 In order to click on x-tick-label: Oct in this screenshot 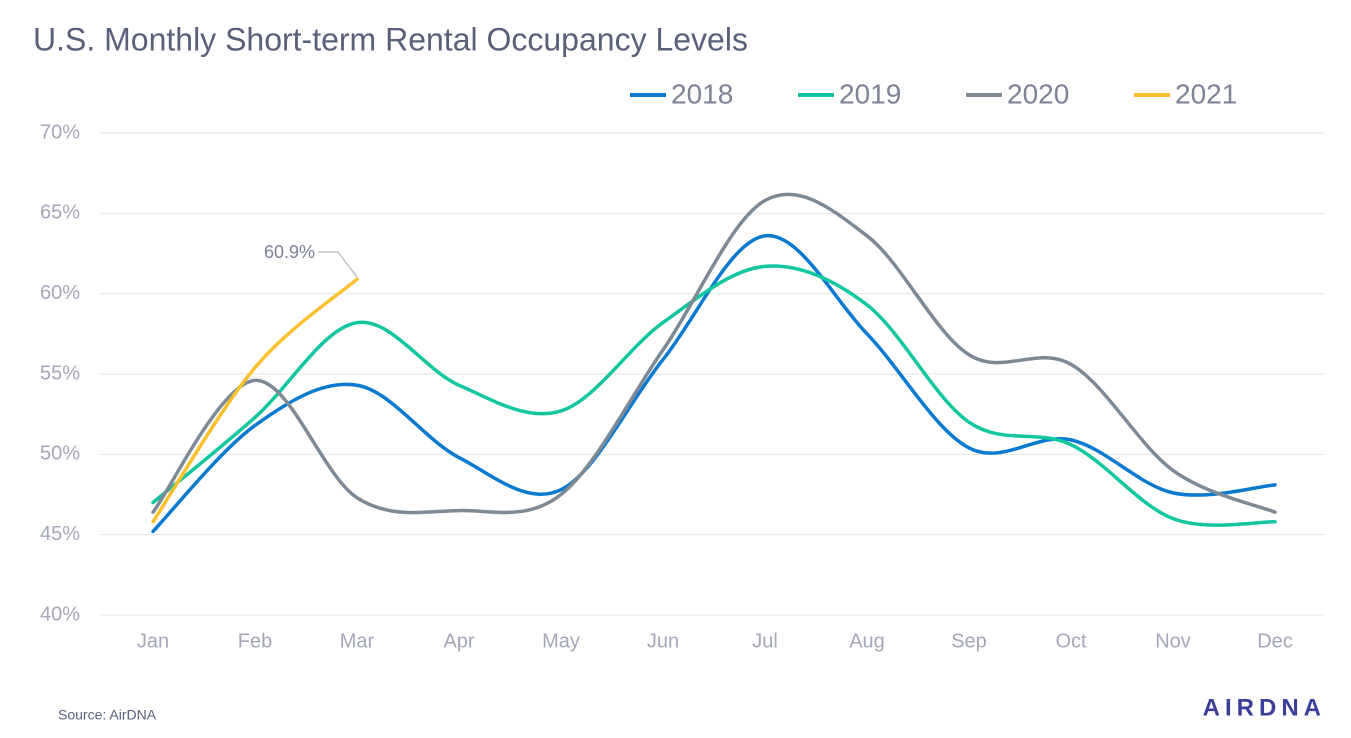, I will do `click(1071, 641)`.